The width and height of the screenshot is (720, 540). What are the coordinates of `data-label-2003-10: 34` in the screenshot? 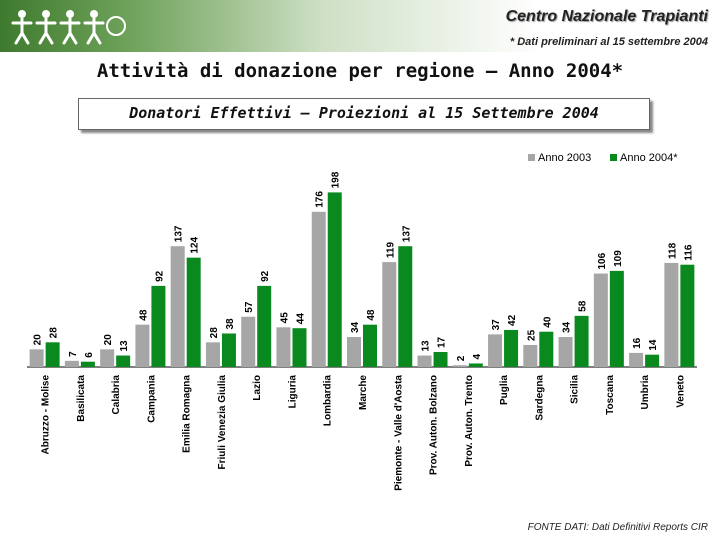 It's located at (355, 327).